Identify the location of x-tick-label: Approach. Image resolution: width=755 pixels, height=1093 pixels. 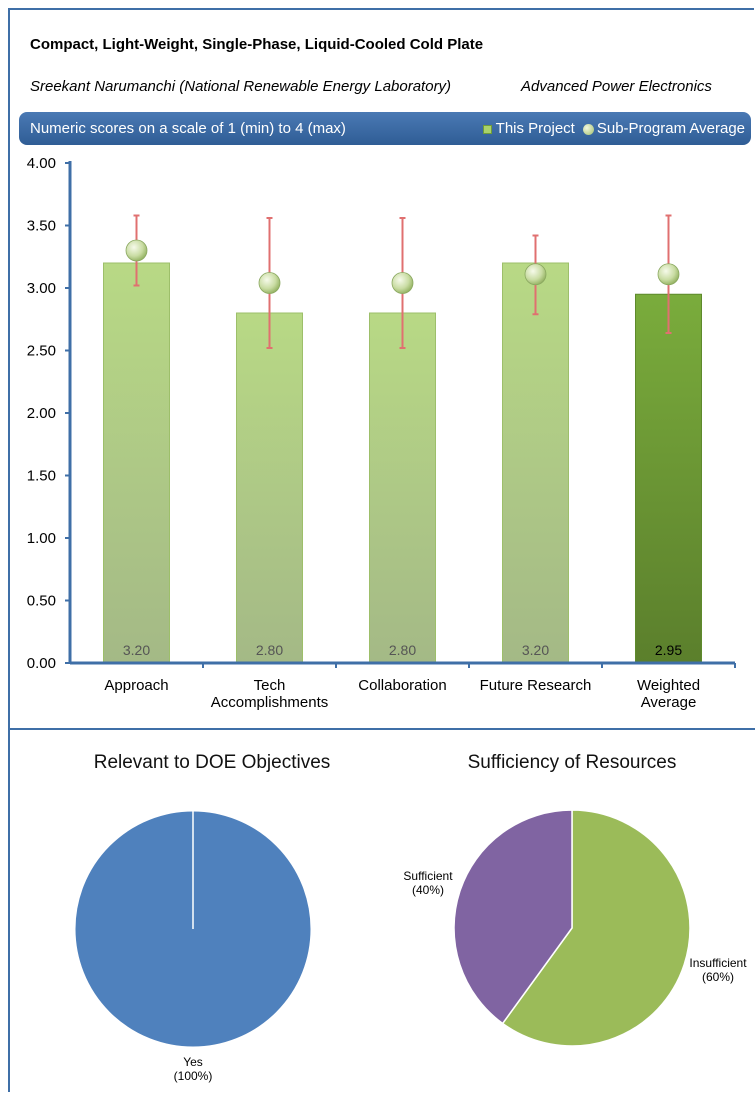
(136, 685).